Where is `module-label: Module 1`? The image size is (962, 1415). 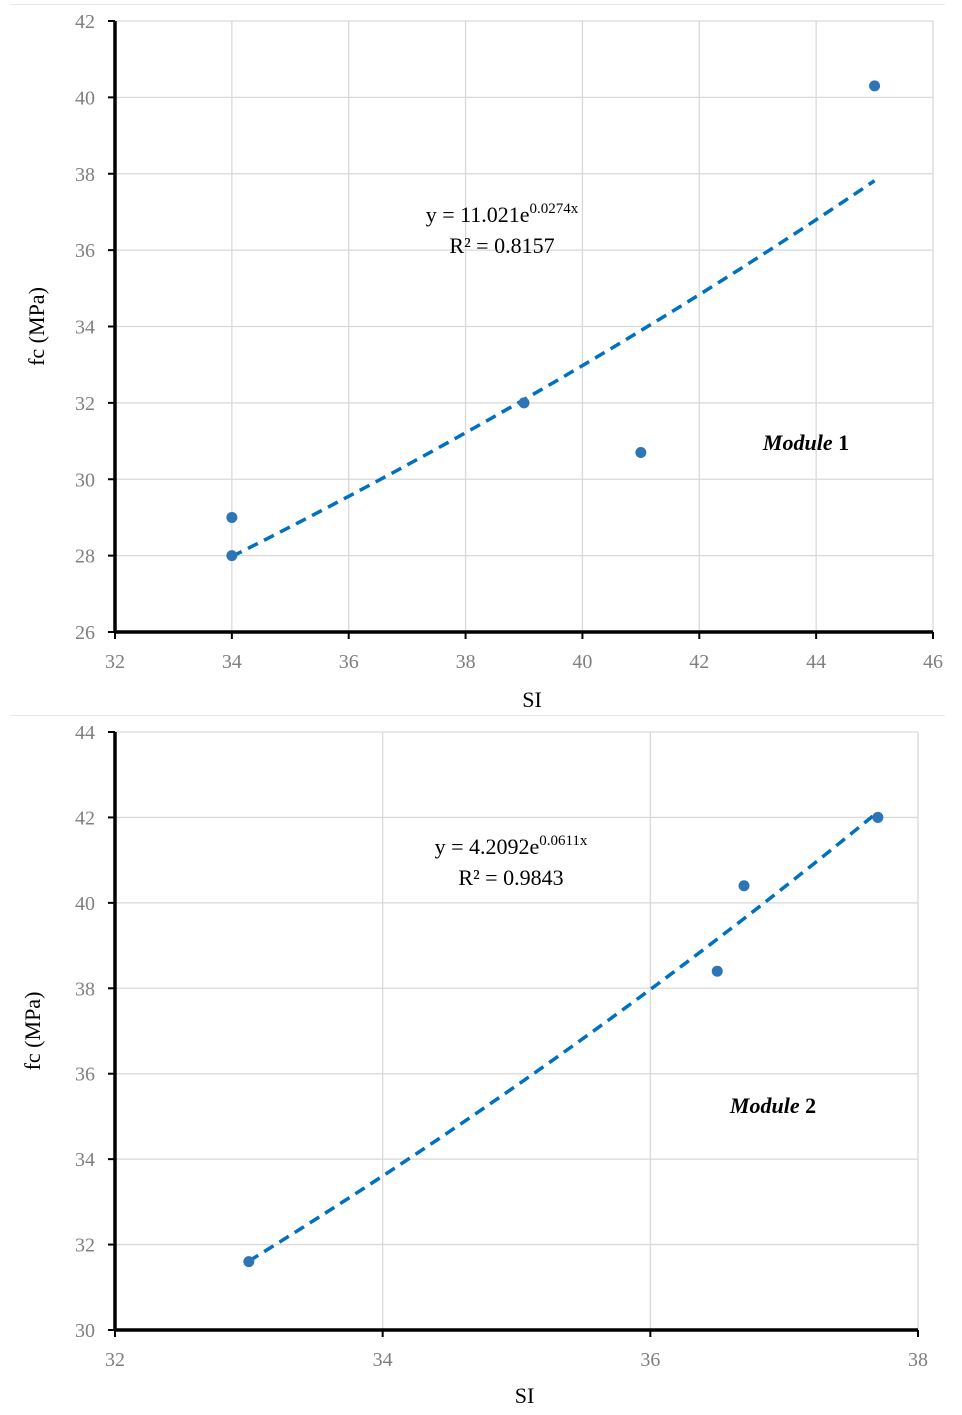
module-label: Module 1 is located at coordinates (805, 442).